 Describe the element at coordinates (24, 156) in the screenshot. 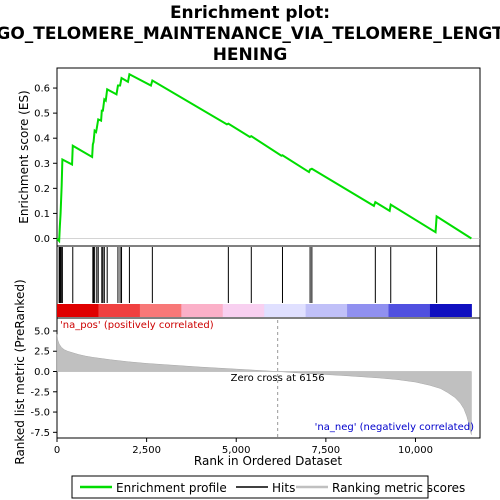

I see `es-y-axis-label: Enrichment score (ES)` at that location.